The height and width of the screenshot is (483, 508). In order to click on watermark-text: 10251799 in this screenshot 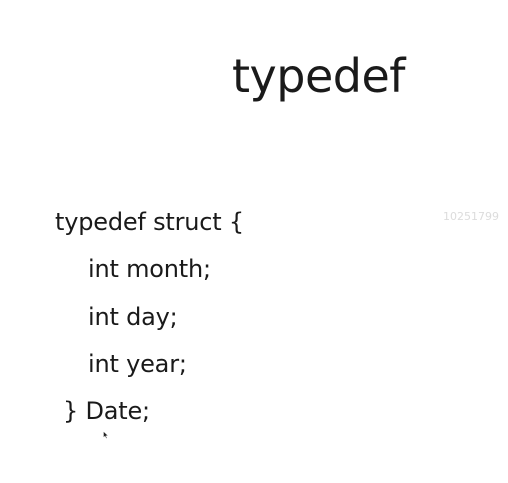, I will do `click(471, 216)`.